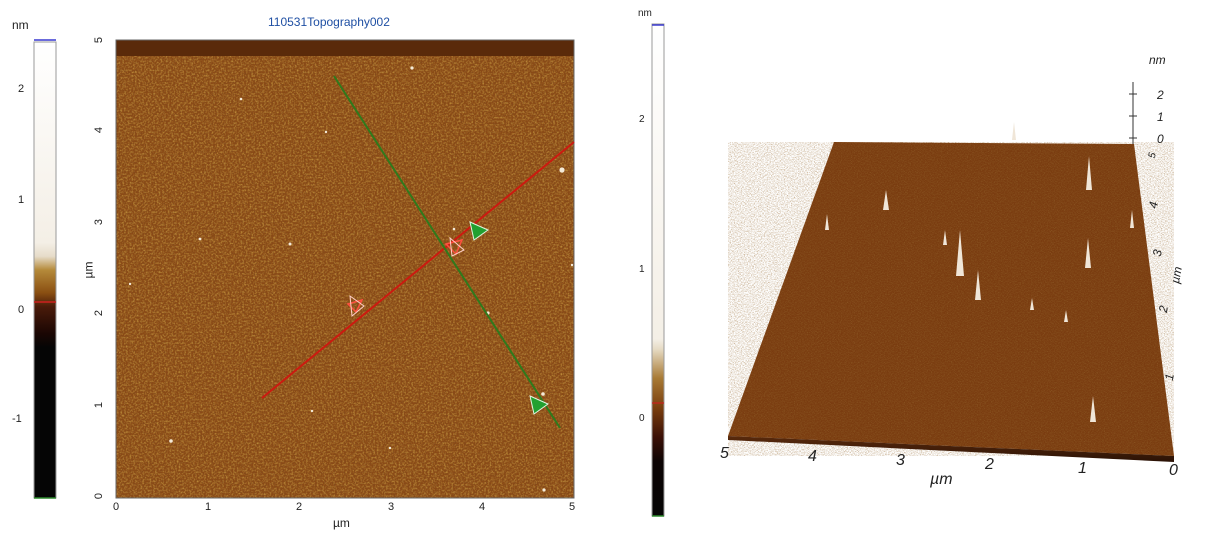 The height and width of the screenshot is (533, 1207). What do you see at coordinates (642, 418) in the screenshot?
I see `mid-colorbar-tick: 0` at bounding box center [642, 418].